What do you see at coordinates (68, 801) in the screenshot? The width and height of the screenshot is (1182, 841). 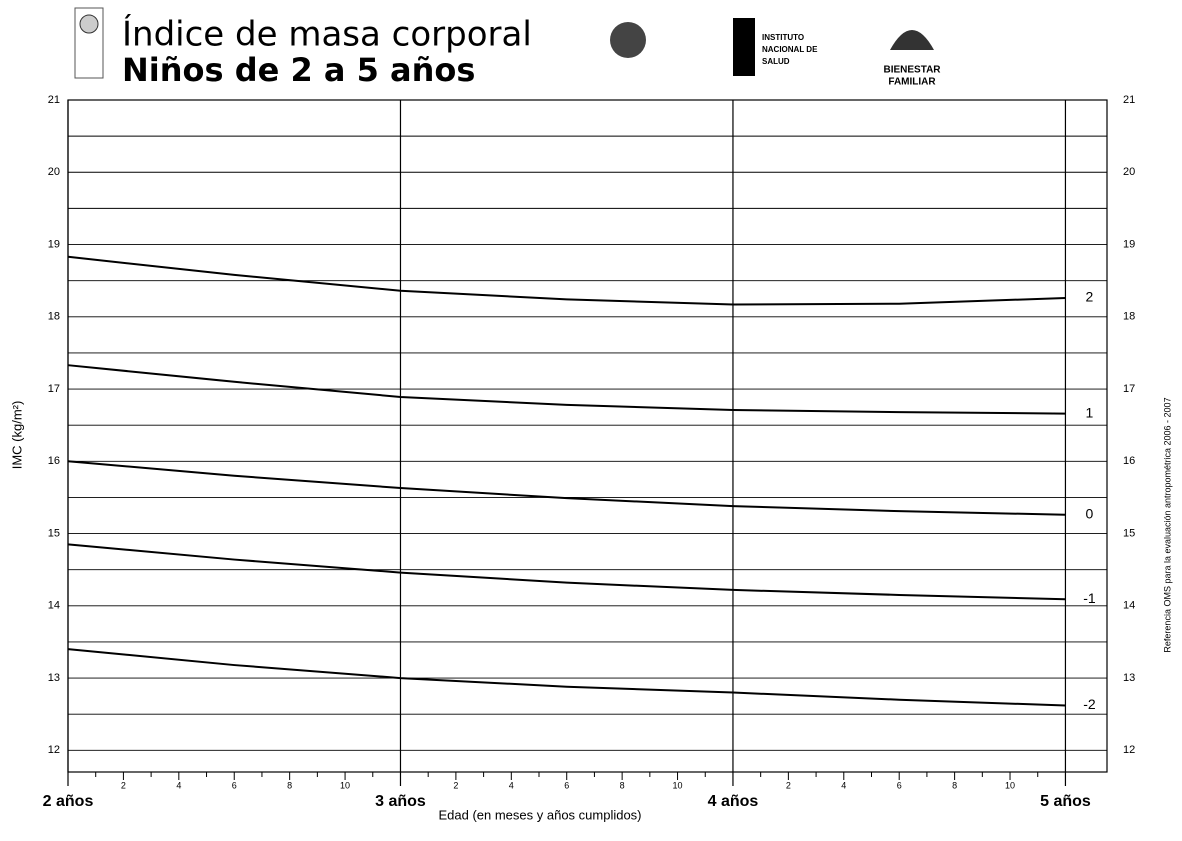 I see `x-major-label: 2 años` at bounding box center [68, 801].